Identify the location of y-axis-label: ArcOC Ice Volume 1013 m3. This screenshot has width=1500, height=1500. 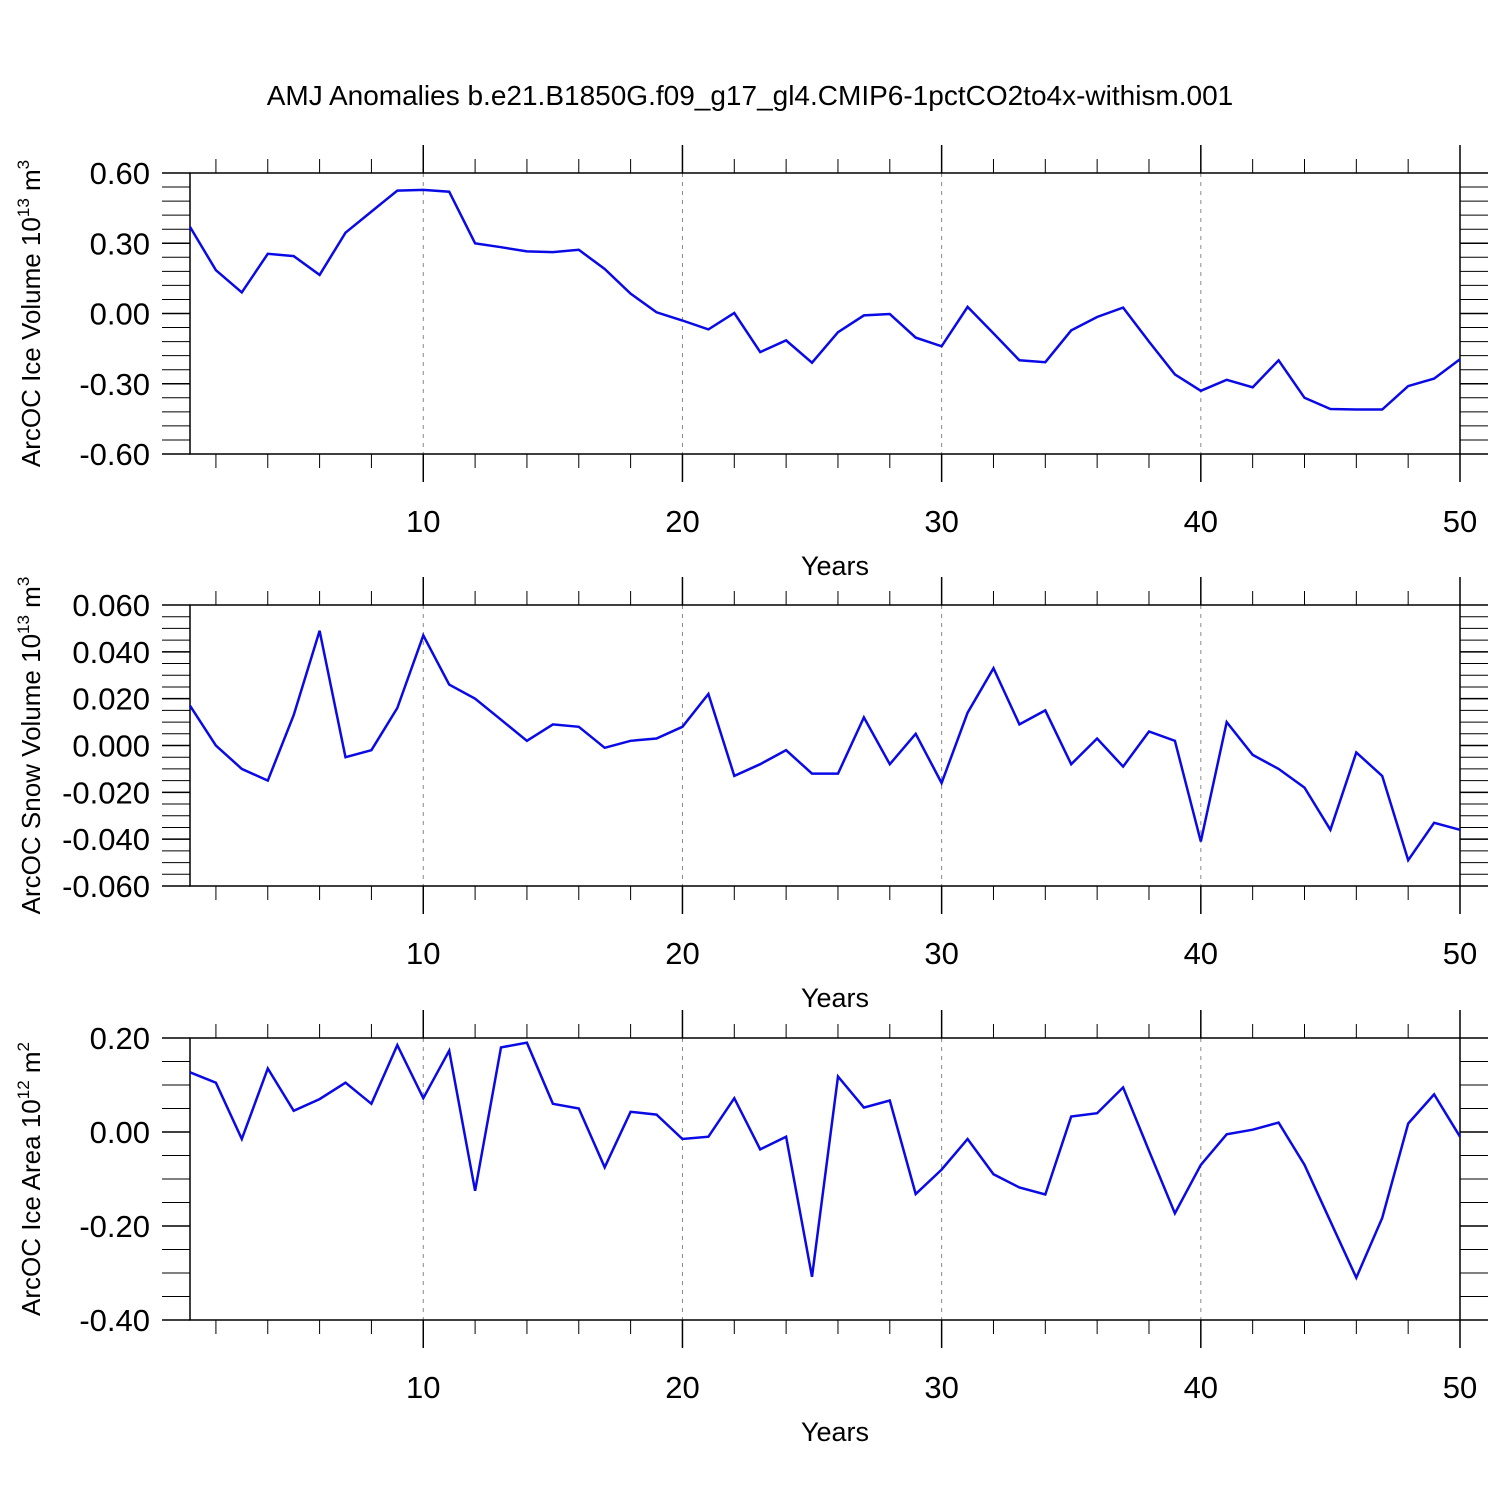
(30, 313).